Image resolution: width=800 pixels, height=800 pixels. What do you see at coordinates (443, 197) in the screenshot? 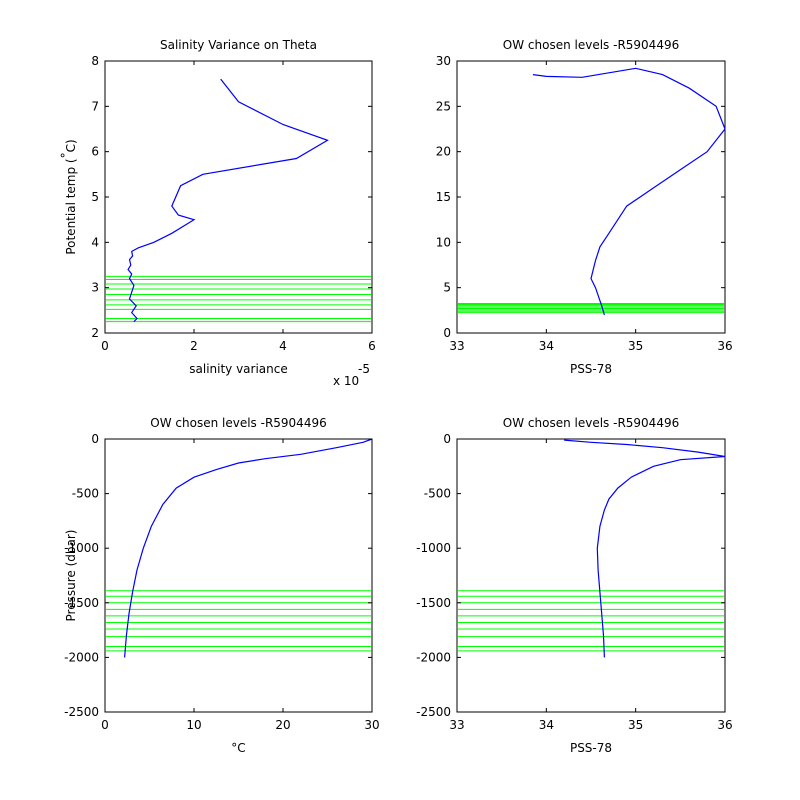
I see `y-tick-label: 15` at bounding box center [443, 197].